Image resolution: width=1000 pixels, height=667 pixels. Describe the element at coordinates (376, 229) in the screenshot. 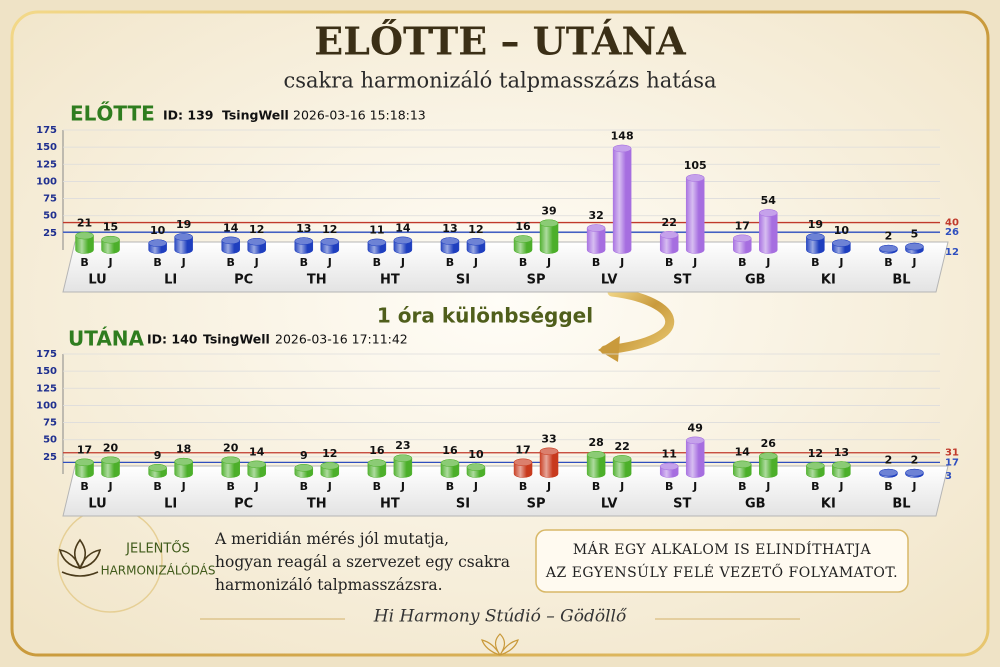

I see `value-label: 11` at that location.